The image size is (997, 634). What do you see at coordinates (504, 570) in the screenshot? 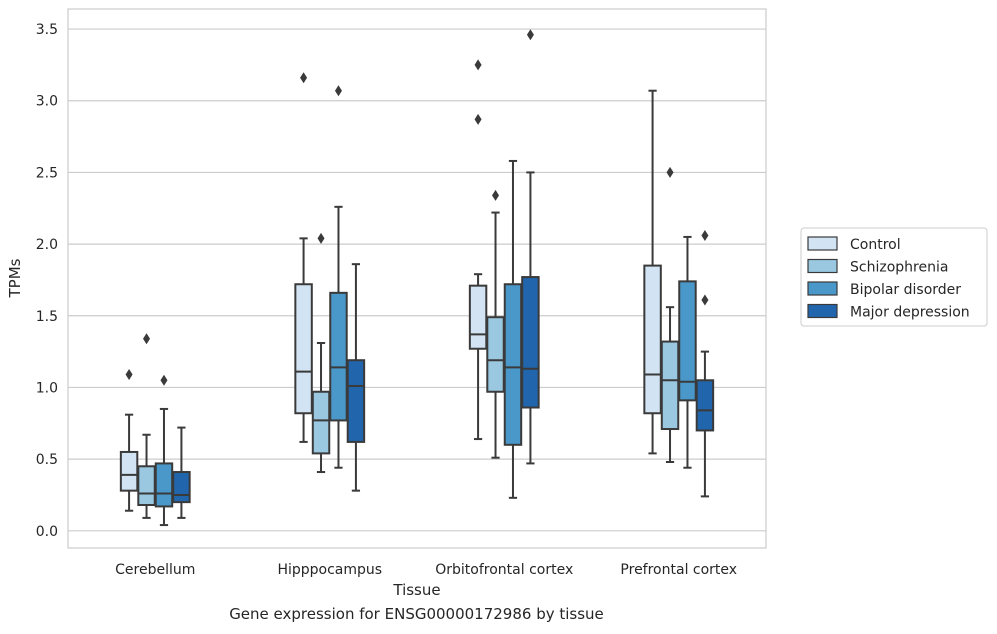
I see `x-tick-label: Orbitofrontal cortex` at bounding box center [504, 570].